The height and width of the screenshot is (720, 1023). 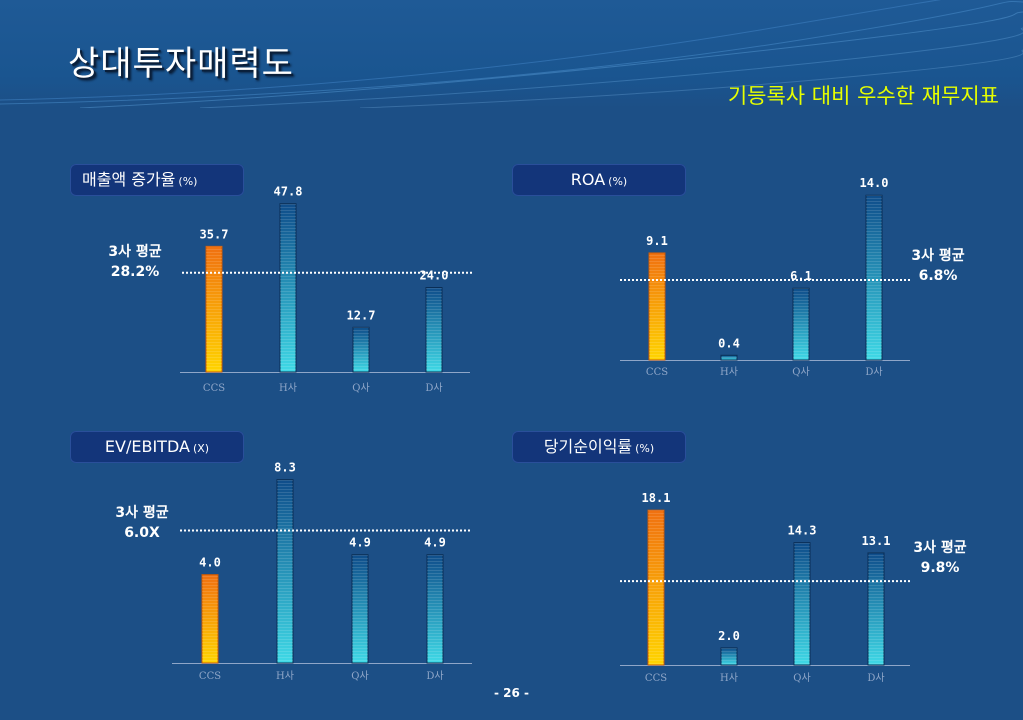 What do you see at coordinates (511, 693) in the screenshot?
I see `page-number: - 26 -` at bounding box center [511, 693].